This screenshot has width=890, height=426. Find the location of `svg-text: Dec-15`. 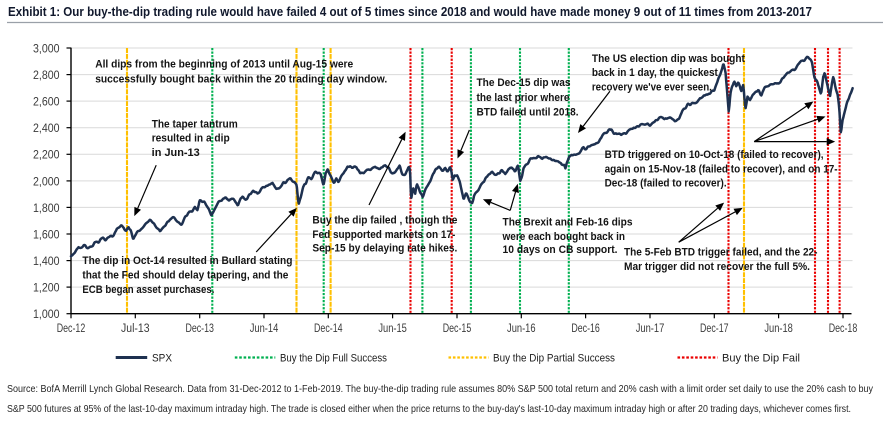

svg-text: Dec-15 is located at coordinates (457, 328).